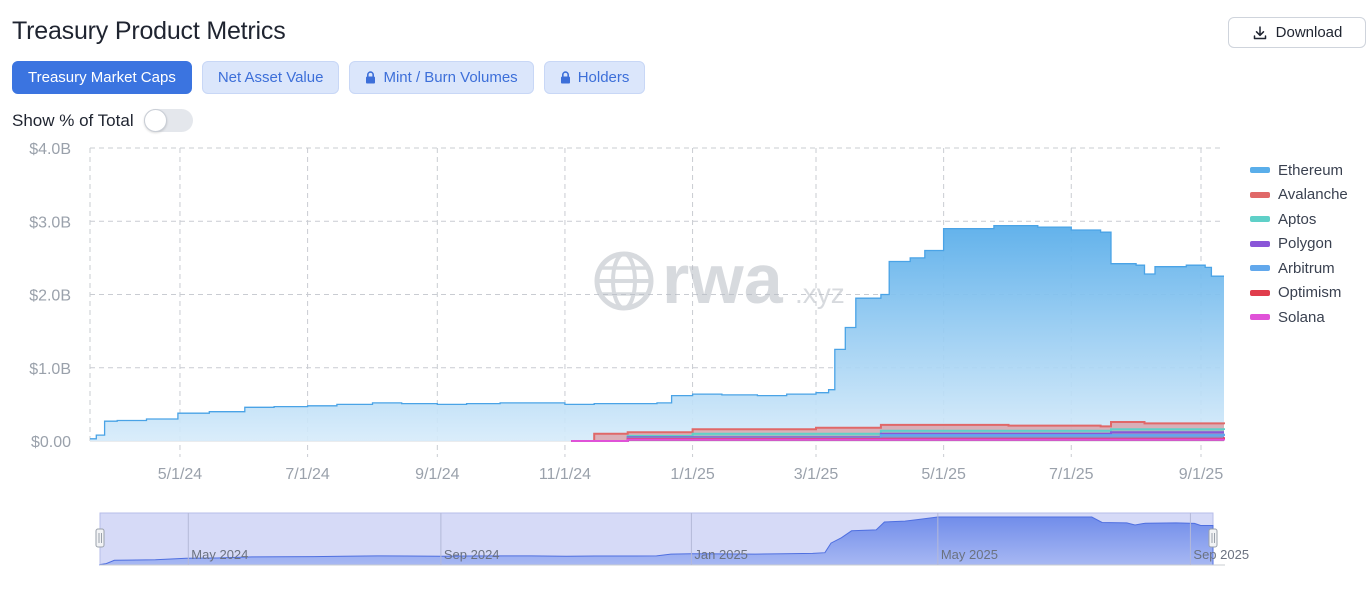  I want to click on percent-toggle-row: Show % of Total, so click(102, 120).